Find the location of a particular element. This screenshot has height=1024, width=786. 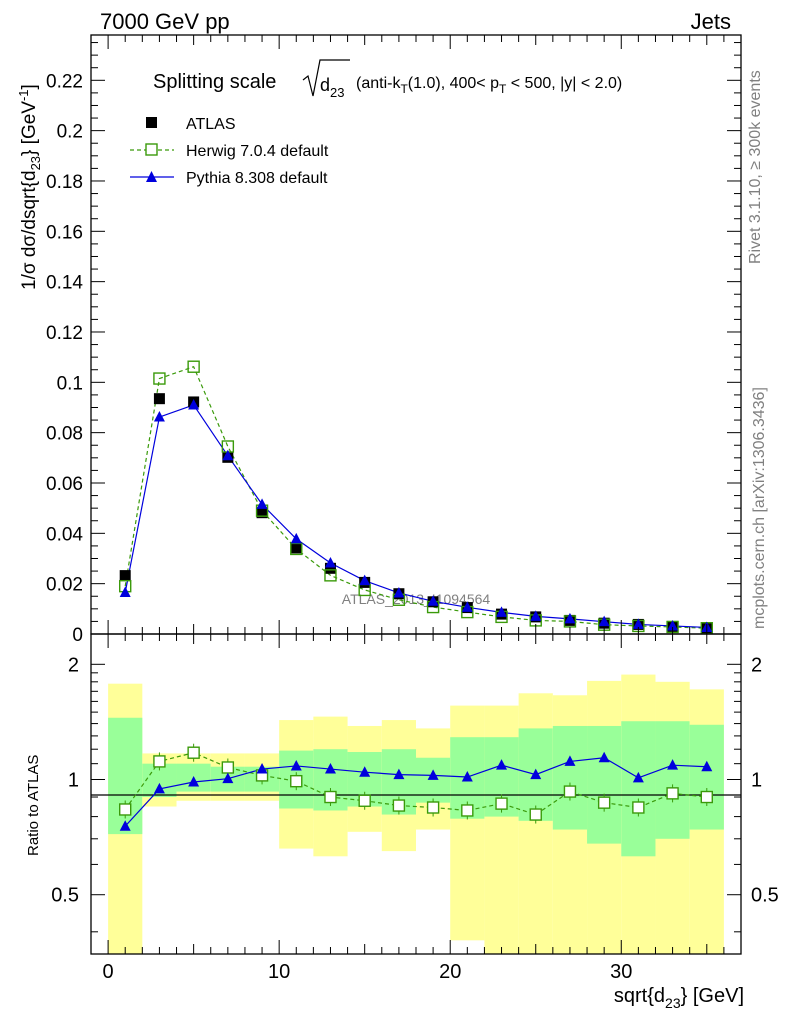

header-left: 7000 GeV pp is located at coordinates (165, 21).